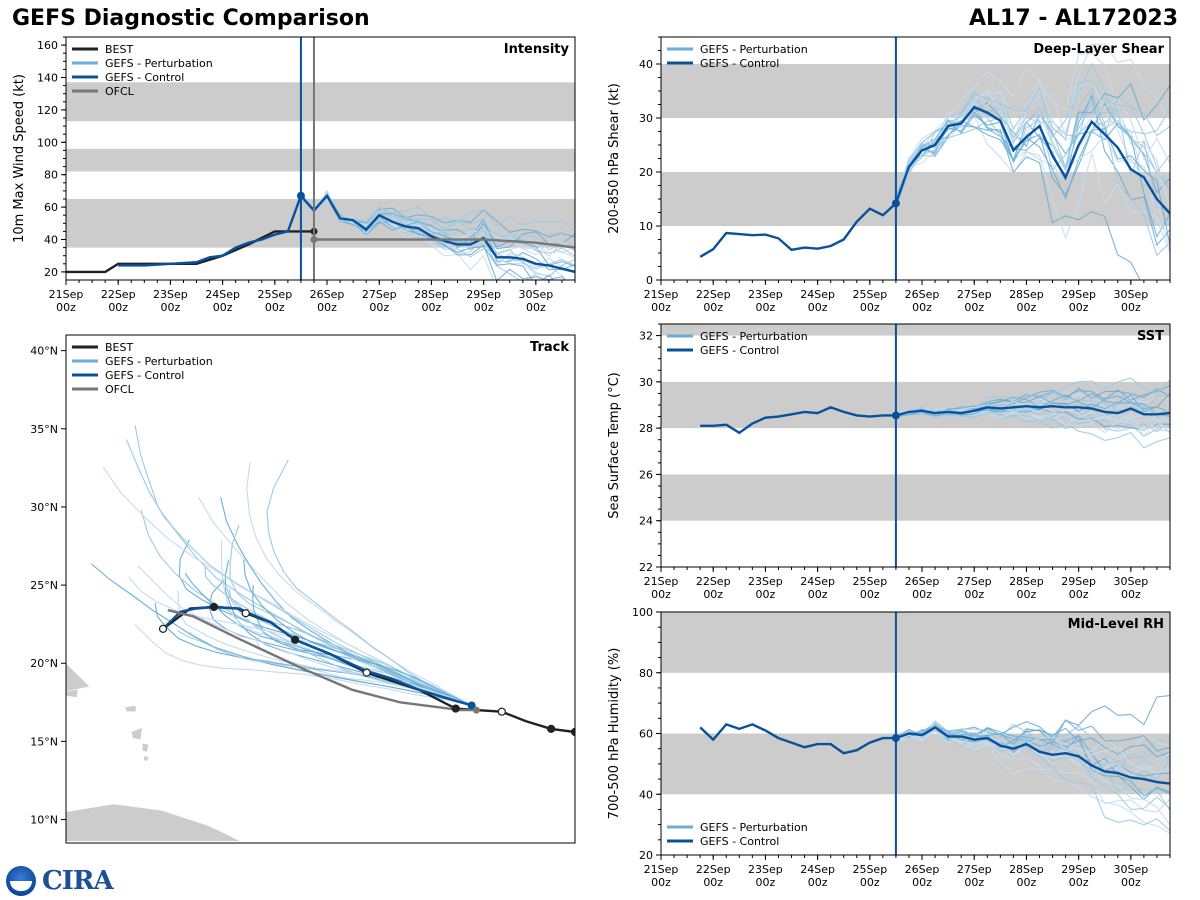 This screenshot has width=1200, height=900. Describe the element at coordinates (120, 91) in the screenshot. I see `intensity-legend-label: OFCL` at that location.